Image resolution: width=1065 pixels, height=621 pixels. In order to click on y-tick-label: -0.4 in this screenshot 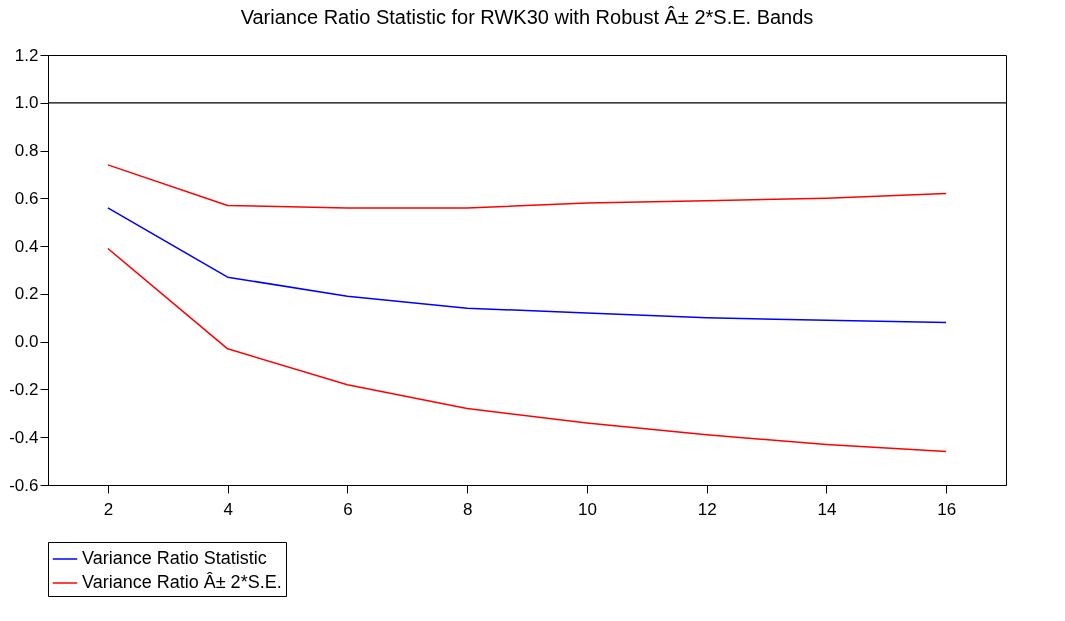, I will do `click(24, 437)`.